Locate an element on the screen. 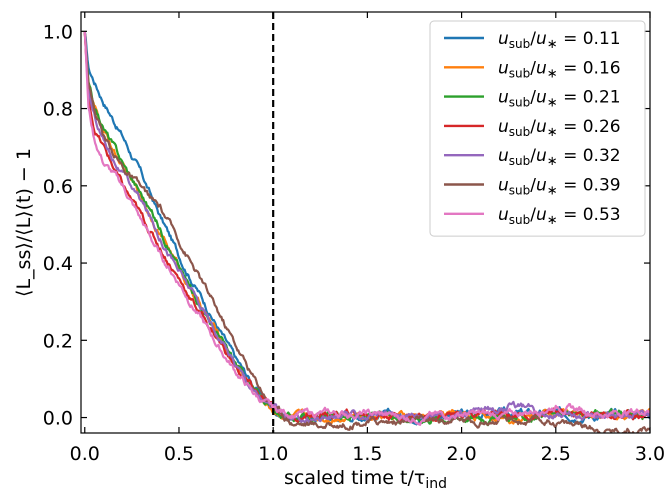 The width and height of the screenshot is (669, 491). legend-label: usub/u∗ = 0.26 is located at coordinates (559, 128).